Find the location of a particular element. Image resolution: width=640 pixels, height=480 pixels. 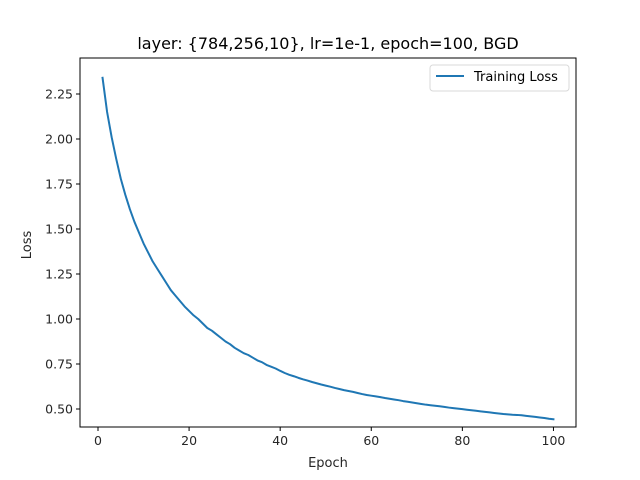

x-tick-label: 60 is located at coordinates (371, 440).